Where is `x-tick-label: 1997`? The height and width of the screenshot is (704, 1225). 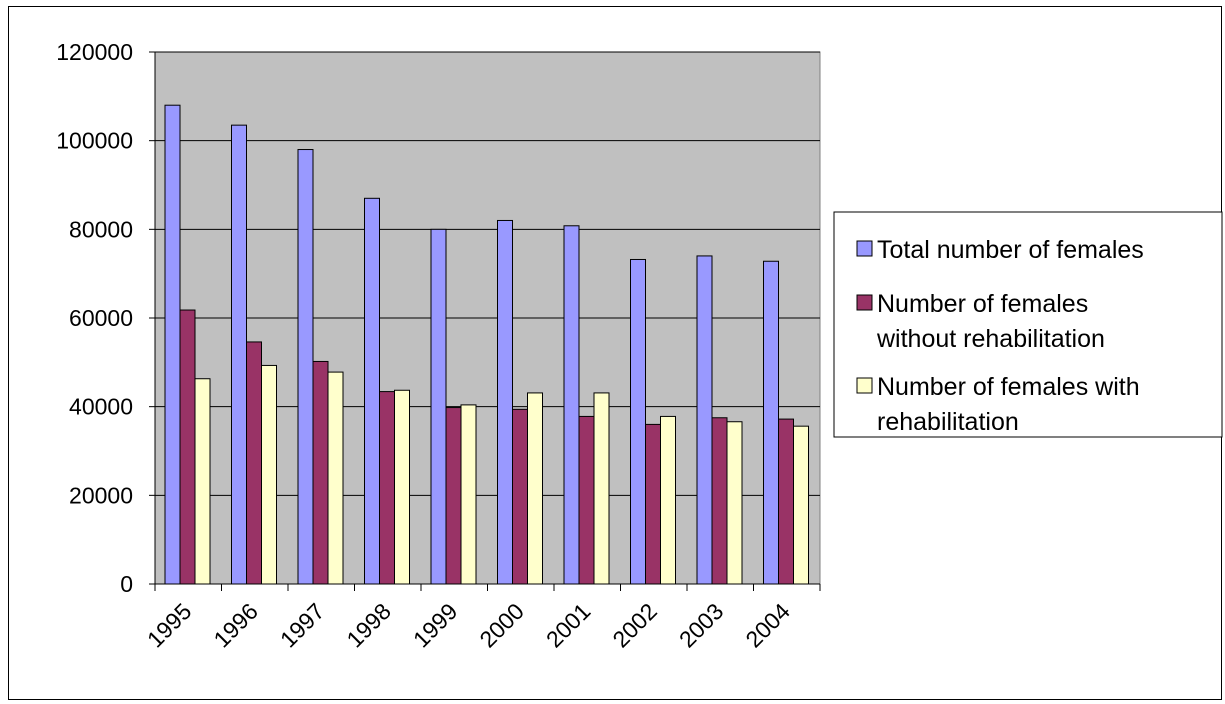 x-tick-label: 1997 is located at coordinates (302, 625).